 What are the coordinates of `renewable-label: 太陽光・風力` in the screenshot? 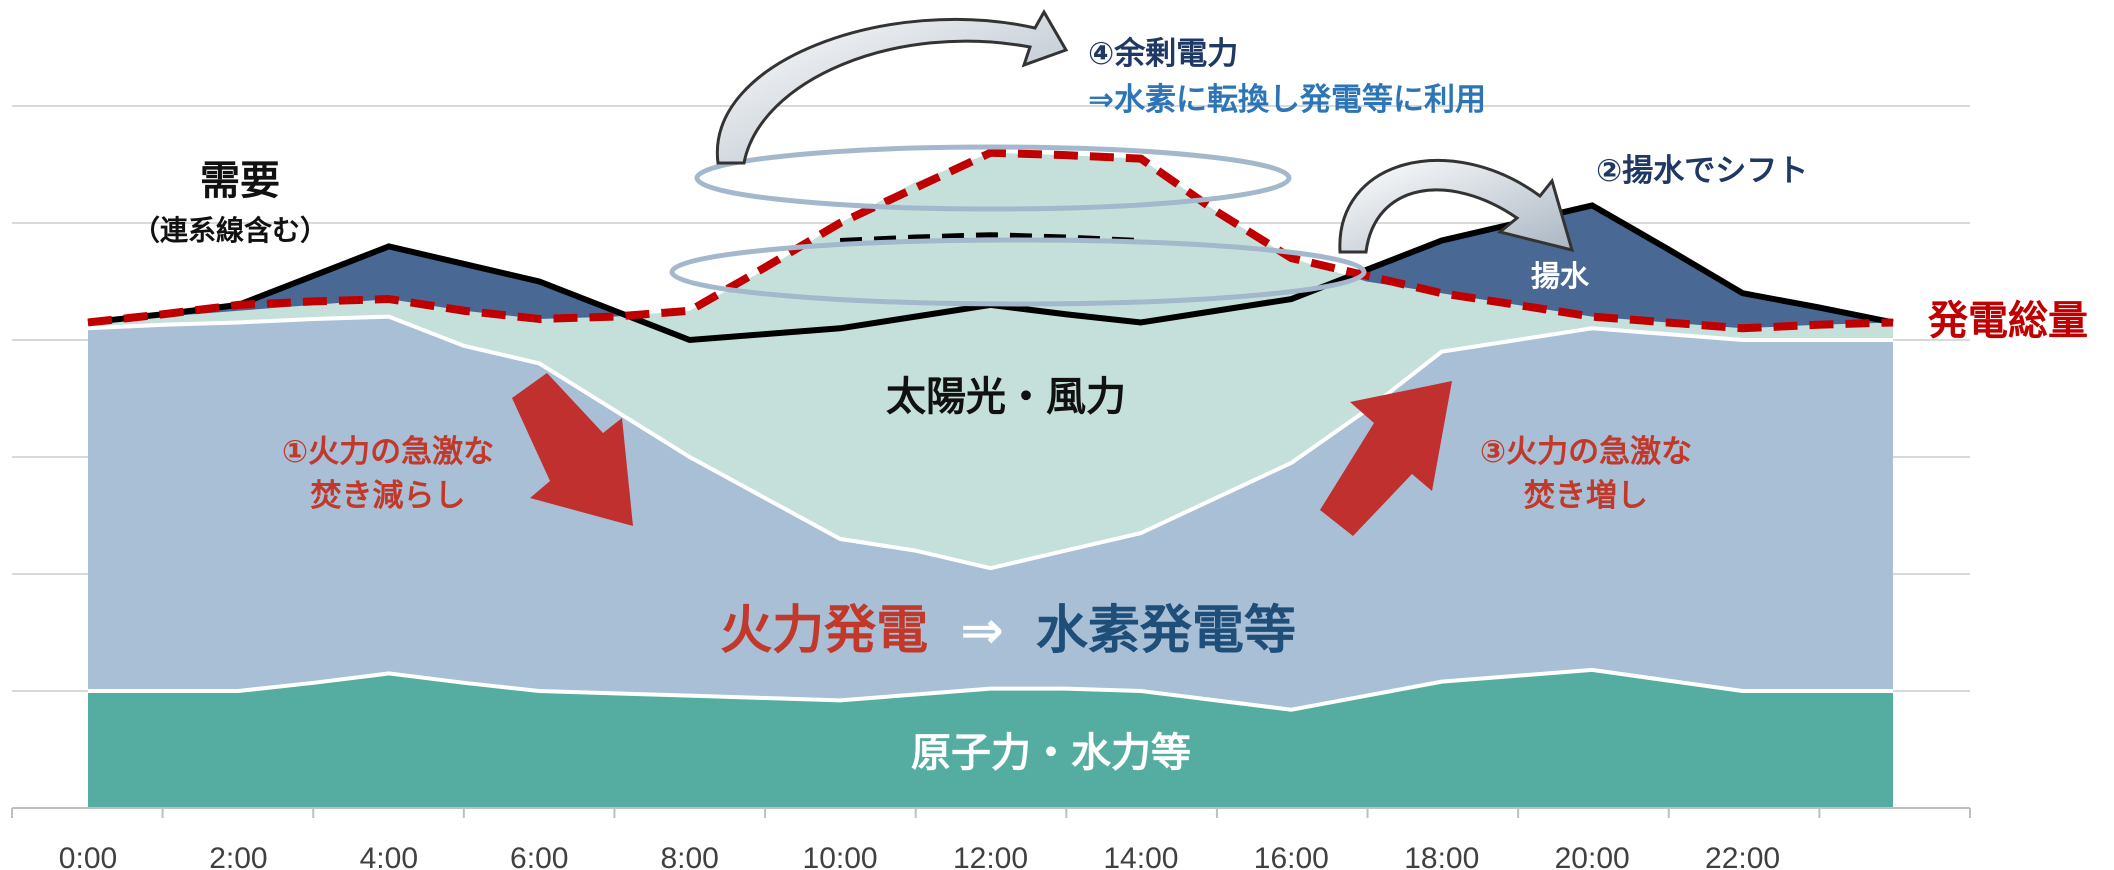 It's located at (1006, 397).